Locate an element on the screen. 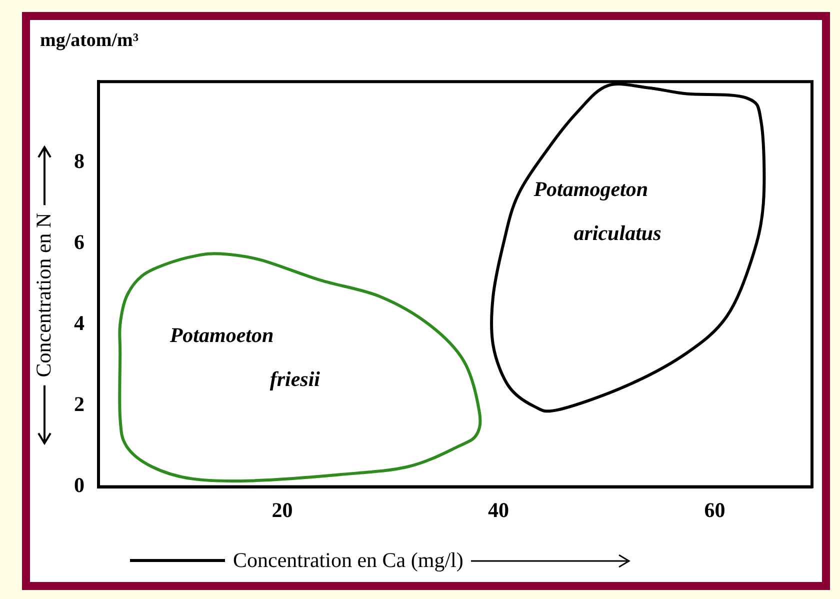 The height and width of the screenshot is (599, 840). x-tick-label: 60 is located at coordinates (715, 510).